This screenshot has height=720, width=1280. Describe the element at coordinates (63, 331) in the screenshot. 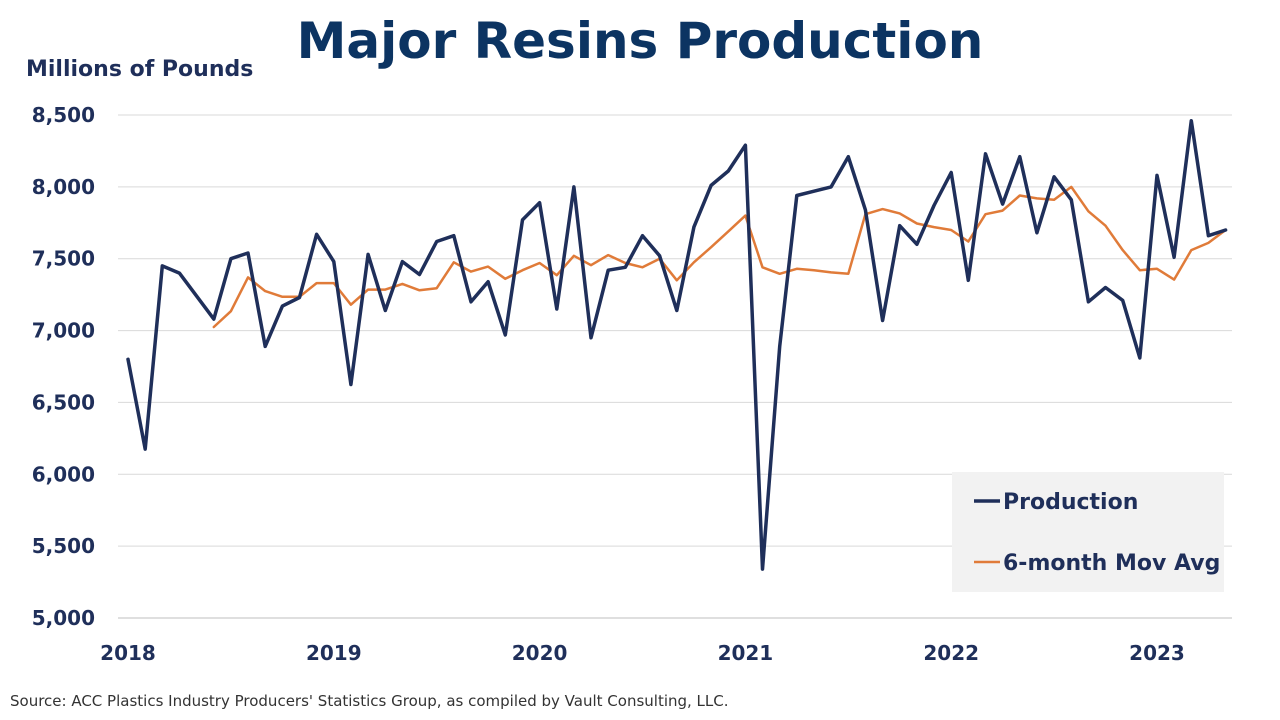

I see `y-tick-label: 7,000` at that location.